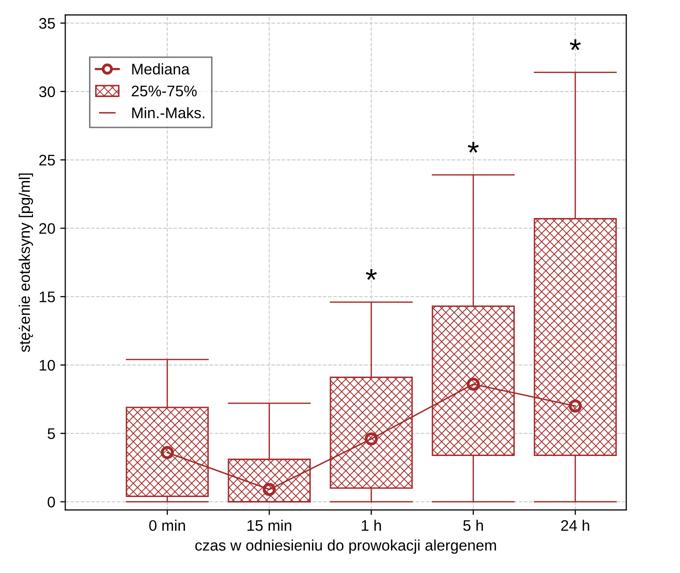 The width and height of the screenshot is (680, 573). What do you see at coordinates (270, 525) in the screenshot?
I see `x-tick-label: 15 min` at bounding box center [270, 525].